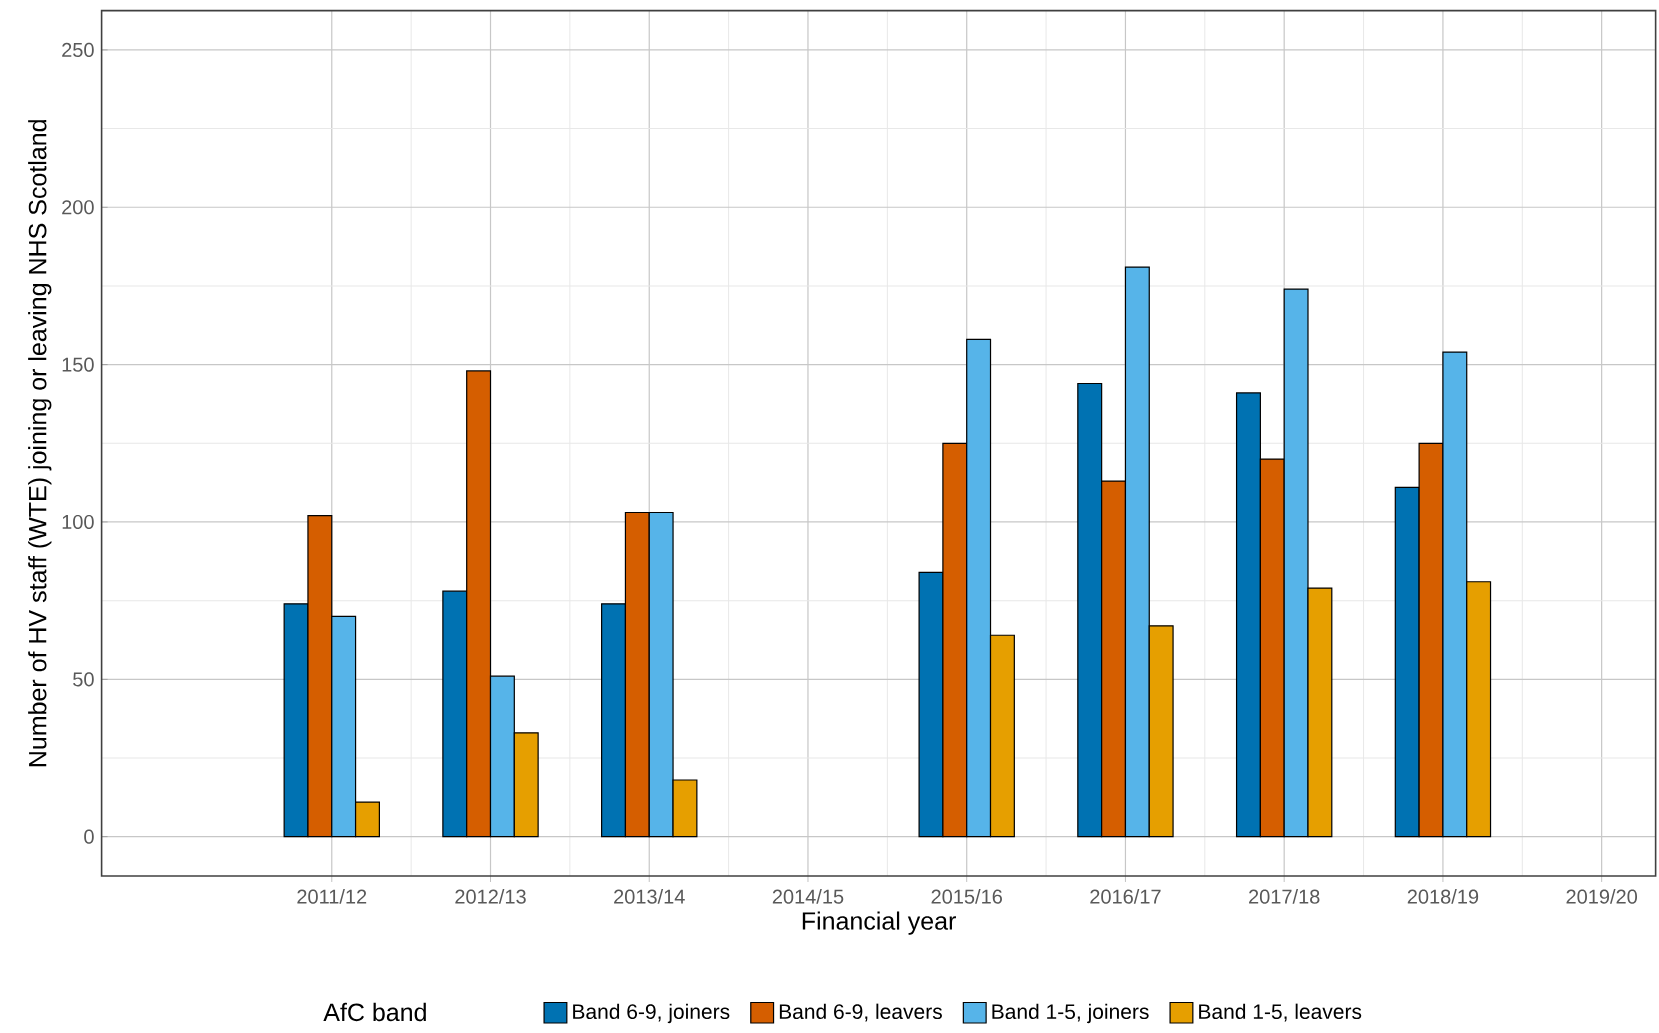 This screenshot has width=1659, height=1033. I want to click on x-axis-title: Financial year, so click(879, 923).